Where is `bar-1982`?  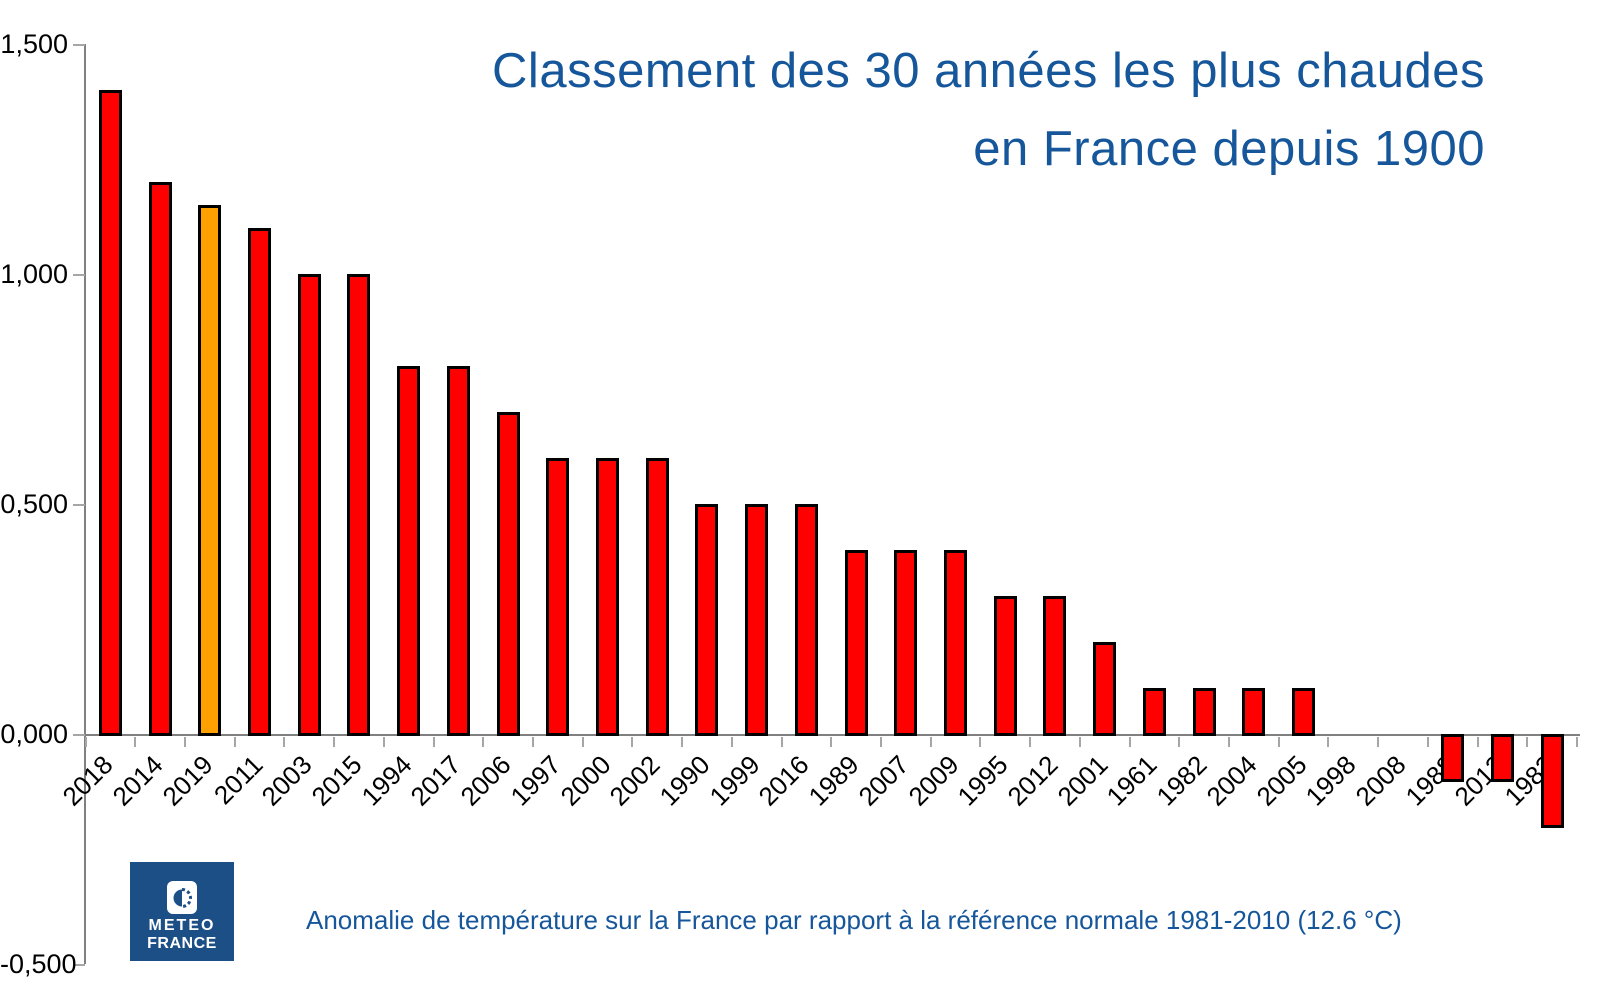
bar-1982 is located at coordinates (1204, 712).